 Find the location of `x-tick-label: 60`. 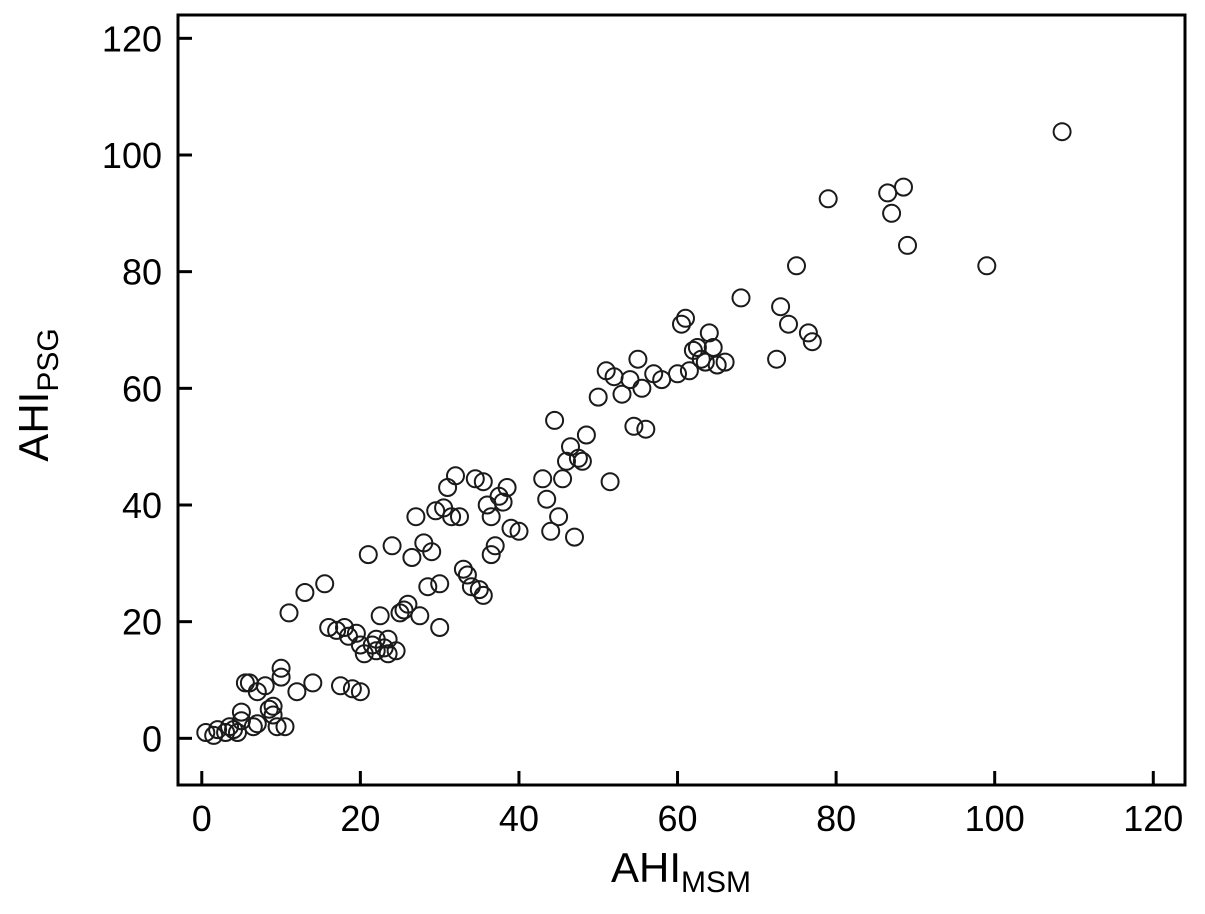

x-tick-label: 60 is located at coordinates (678, 818).